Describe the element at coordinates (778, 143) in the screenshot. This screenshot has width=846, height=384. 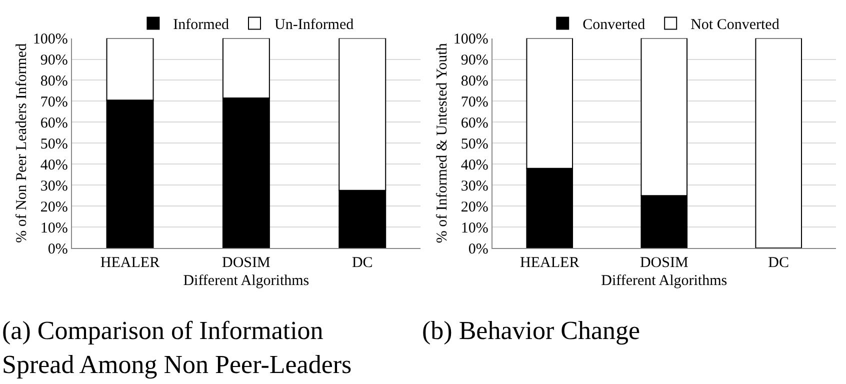
I see `bar` at that location.